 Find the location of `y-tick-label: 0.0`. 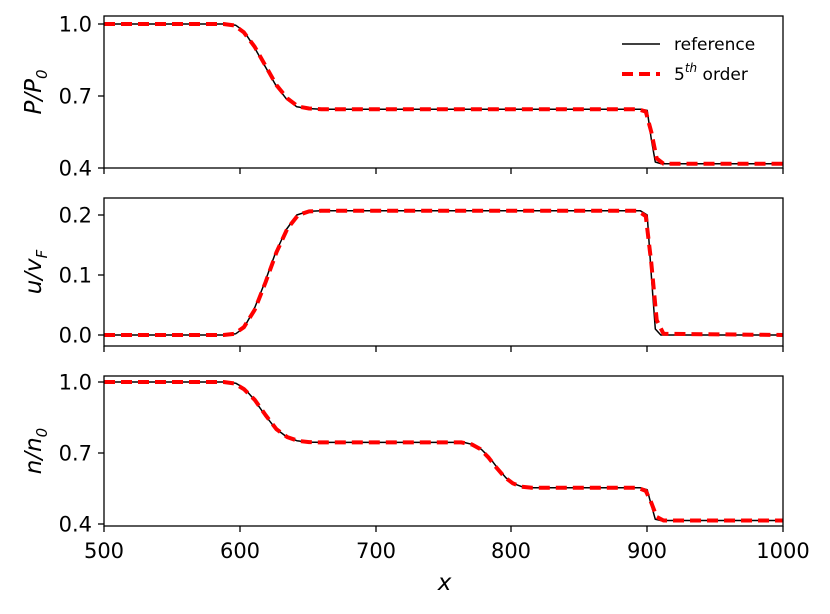

y-tick-label: 0.0 is located at coordinates (75, 336).